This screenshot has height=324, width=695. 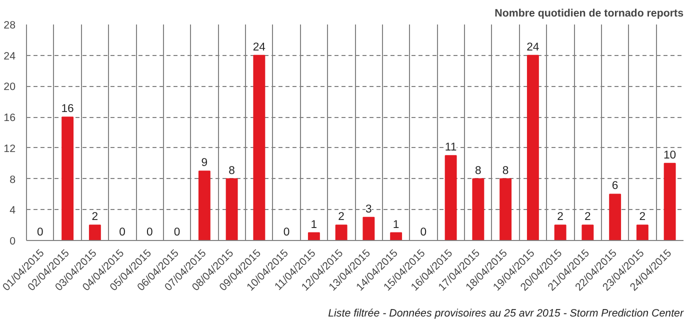 I want to click on chart-title: Nombre quotidien de tornado reports, so click(x=589, y=14).